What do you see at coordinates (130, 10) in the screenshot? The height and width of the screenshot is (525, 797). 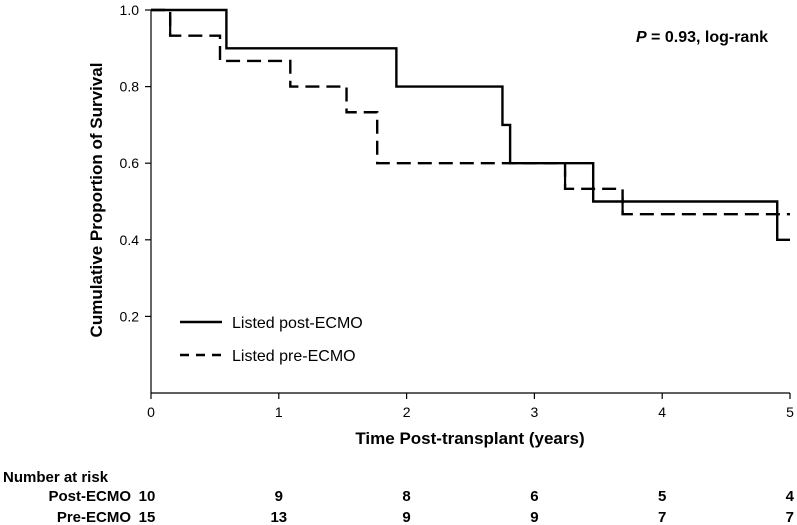 I see `y-tick-label: 1.0` at bounding box center [130, 10].